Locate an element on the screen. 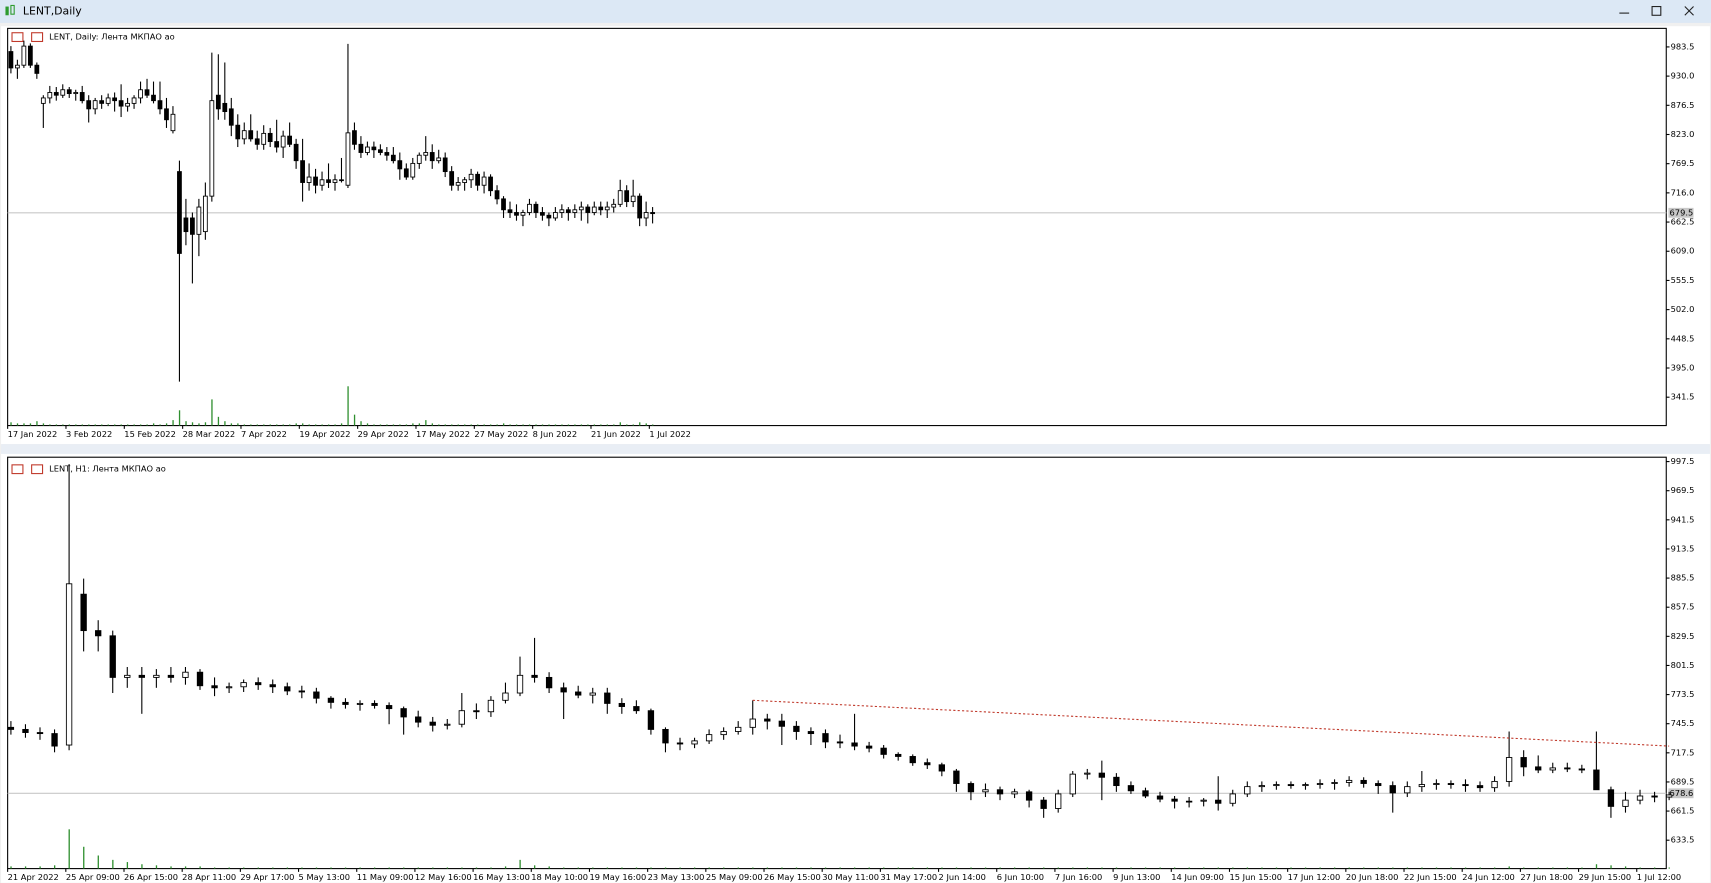 This screenshot has width=1711, height=883. x-tick-label: 25 May 09:00 is located at coordinates (734, 877).